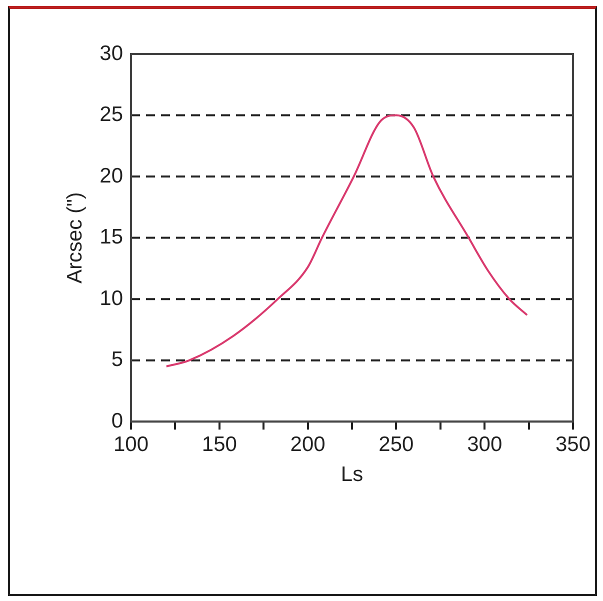 The image size is (603, 601). I want to click on x-axis-title: Ls, so click(352, 474).